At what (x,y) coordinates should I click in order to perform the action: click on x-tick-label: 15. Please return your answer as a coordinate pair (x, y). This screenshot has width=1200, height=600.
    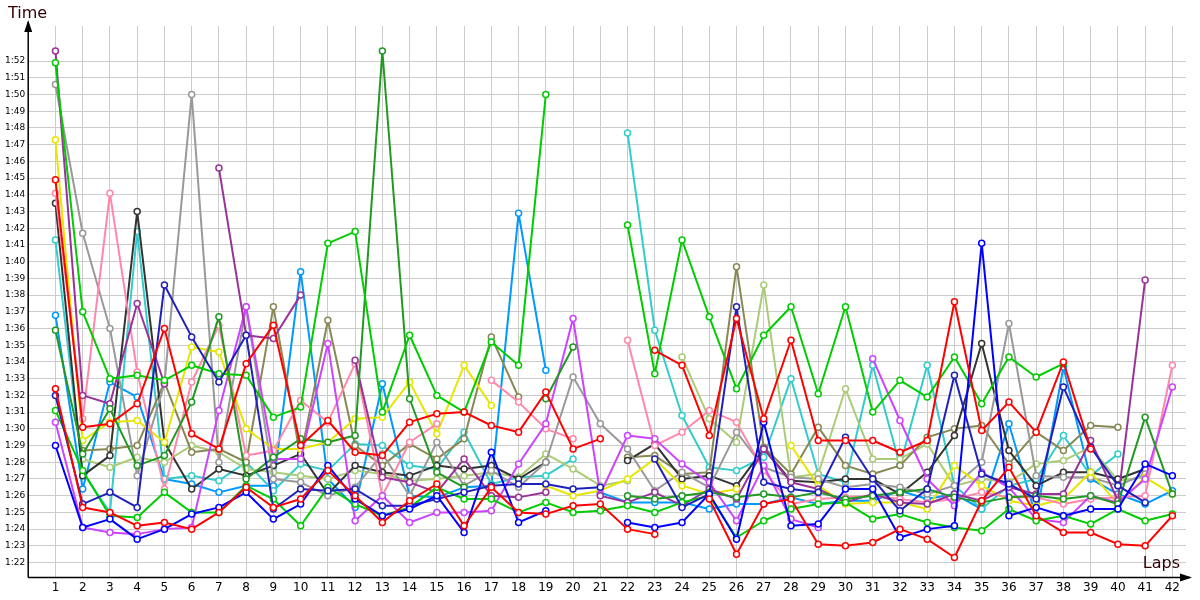
    Looking at the image, I should click on (437, 586).